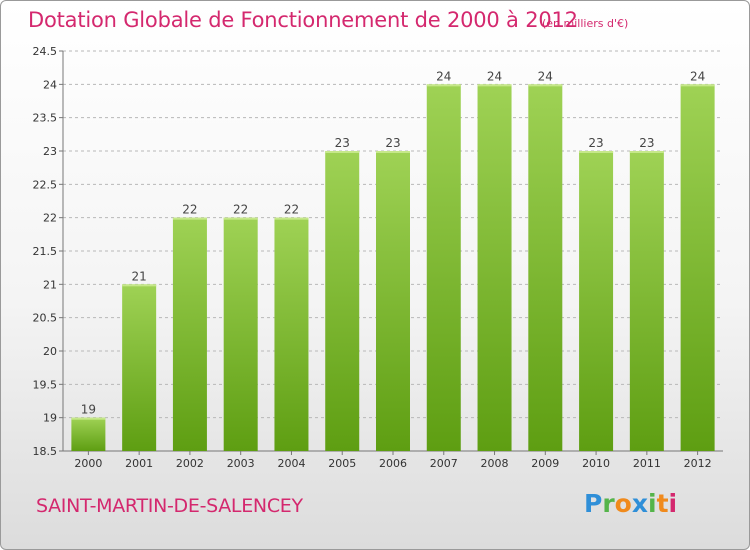  I want to click on y-tick-label: 20.5, so click(45, 318).